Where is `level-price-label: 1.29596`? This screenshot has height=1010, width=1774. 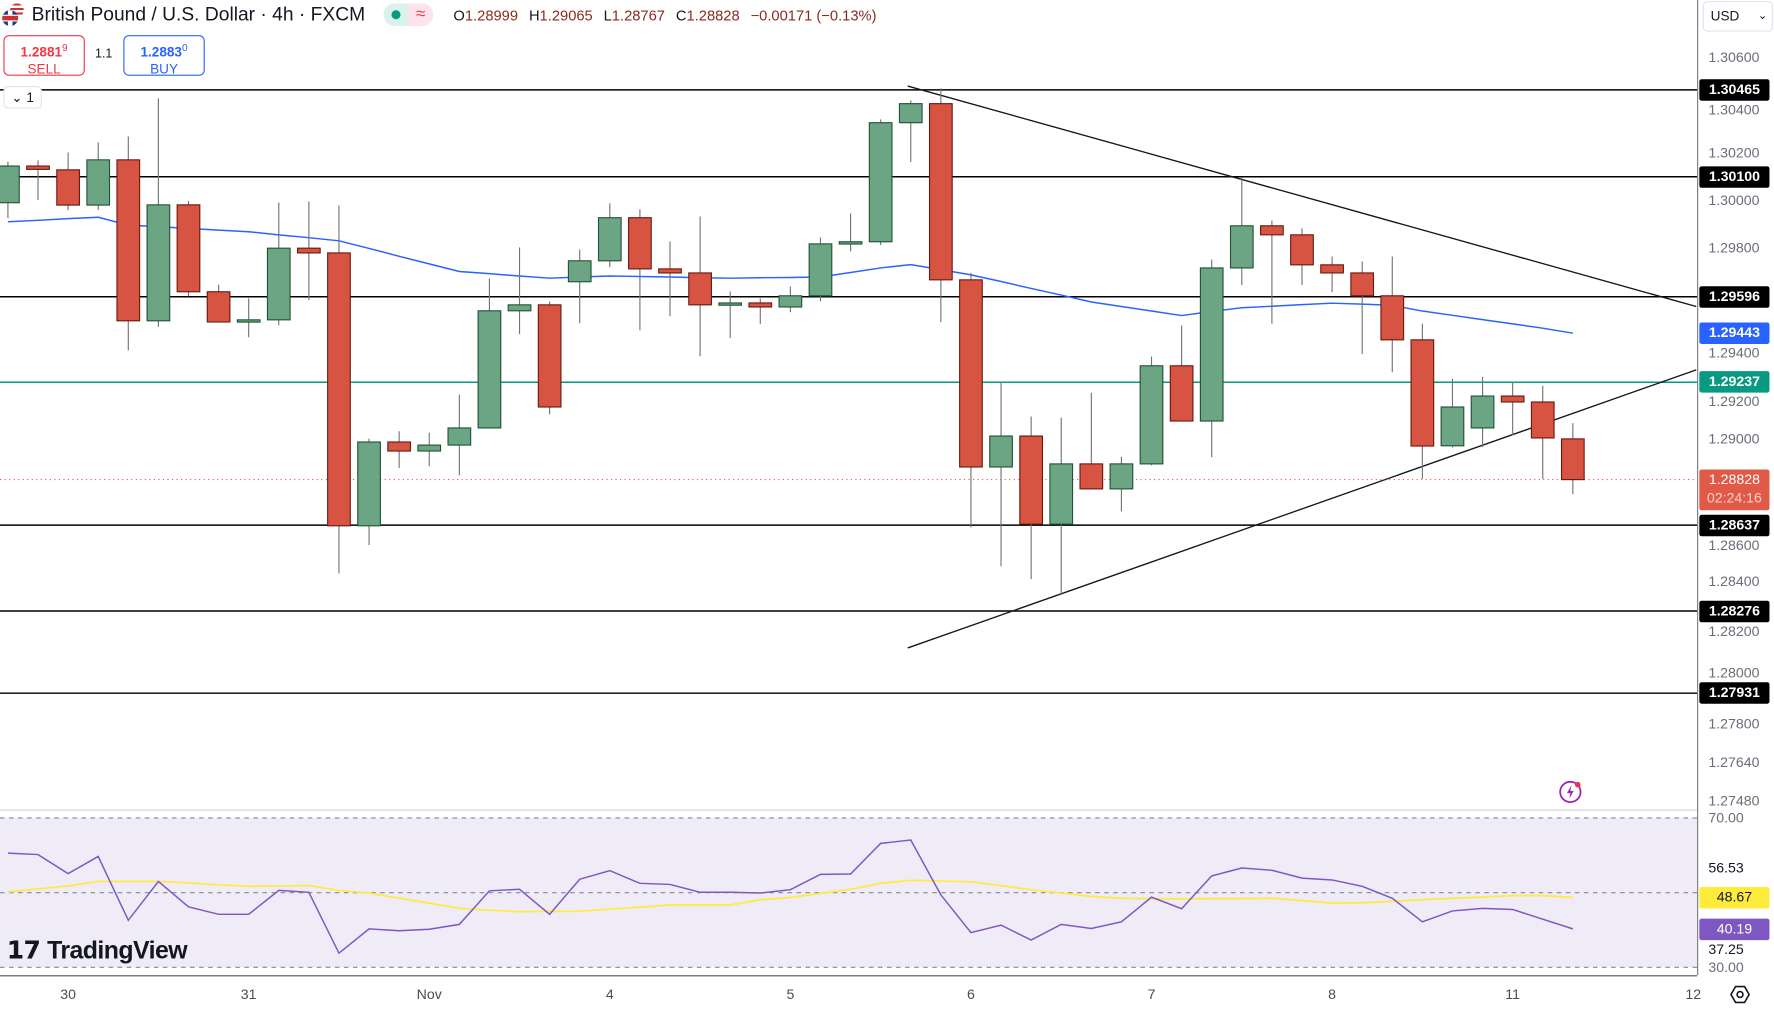
level-price-label: 1.29596 is located at coordinates (1734, 296).